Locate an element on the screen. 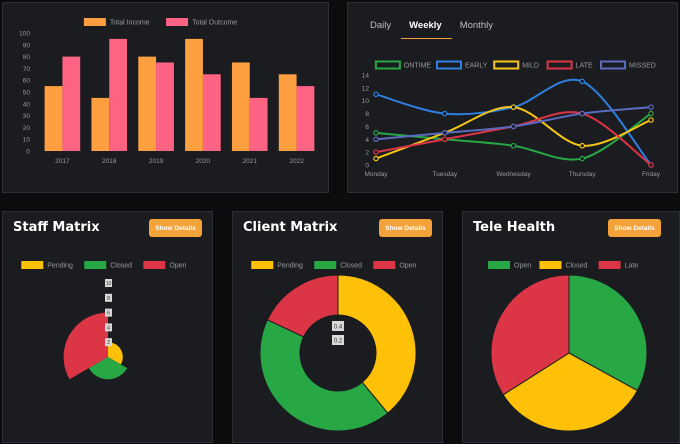 Image resolution: width=680 pixels, height=444 pixels. polar-slice-pending is located at coordinates (115, 353).